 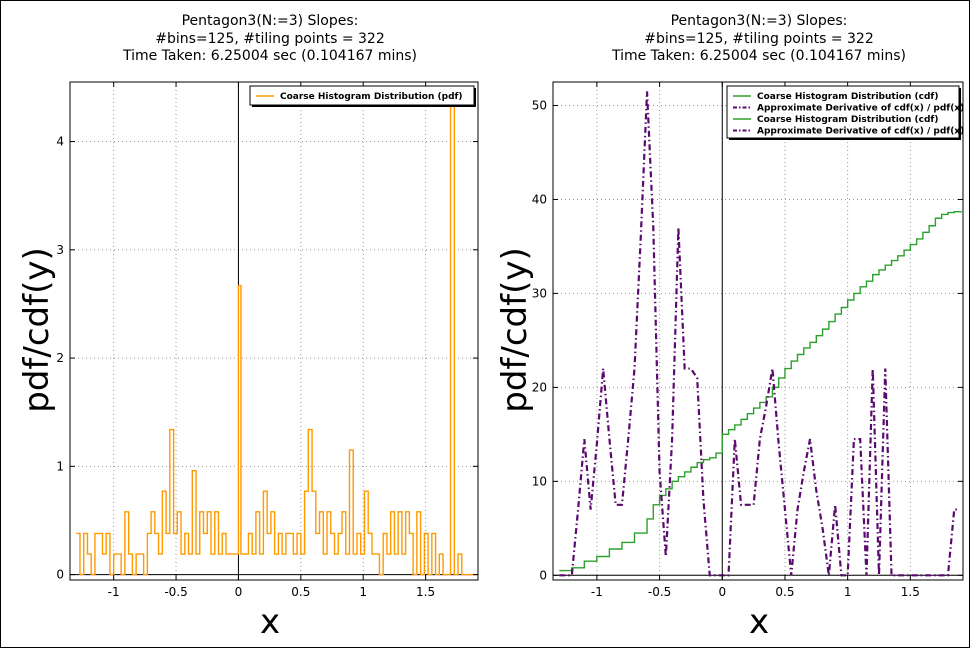 What do you see at coordinates (539, 387) in the screenshot?
I see `right-ytick-label-2: 20` at bounding box center [539, 387].